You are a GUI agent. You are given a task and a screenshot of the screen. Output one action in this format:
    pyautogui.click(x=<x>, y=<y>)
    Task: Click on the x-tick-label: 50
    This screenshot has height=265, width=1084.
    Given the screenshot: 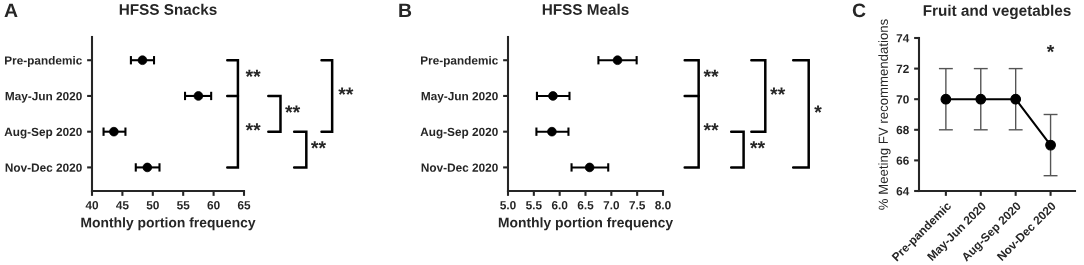 What is the action you would take?
    pyautogui.click(x=152, y=205)
    